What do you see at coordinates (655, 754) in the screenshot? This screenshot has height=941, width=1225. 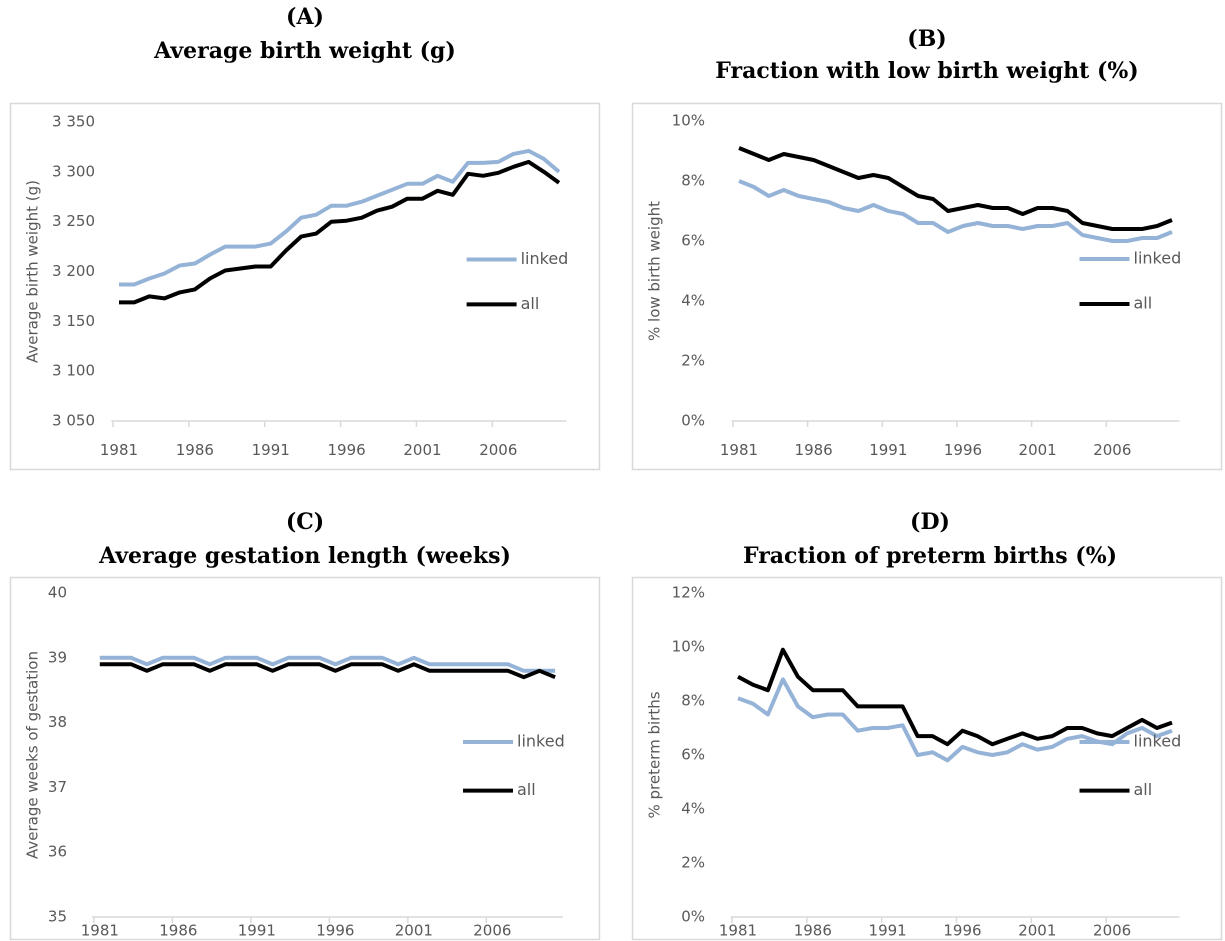 I see `y-axis-title: % preterm births` at bounding box center [655, 754].